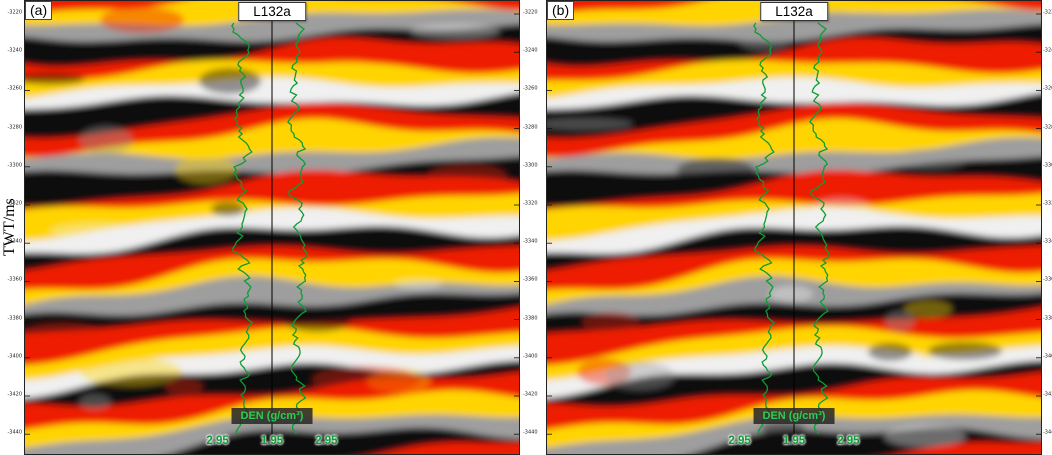  I want to click on panel-b-tag: (b), so click(561, 10).